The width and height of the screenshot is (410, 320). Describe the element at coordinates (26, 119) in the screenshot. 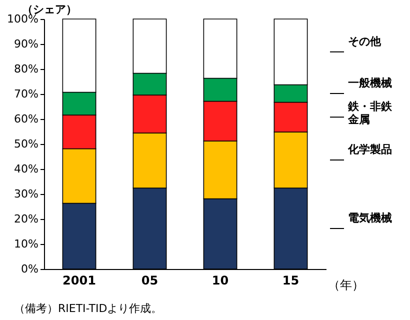

I see `y-tick-label: 60%` at that location.